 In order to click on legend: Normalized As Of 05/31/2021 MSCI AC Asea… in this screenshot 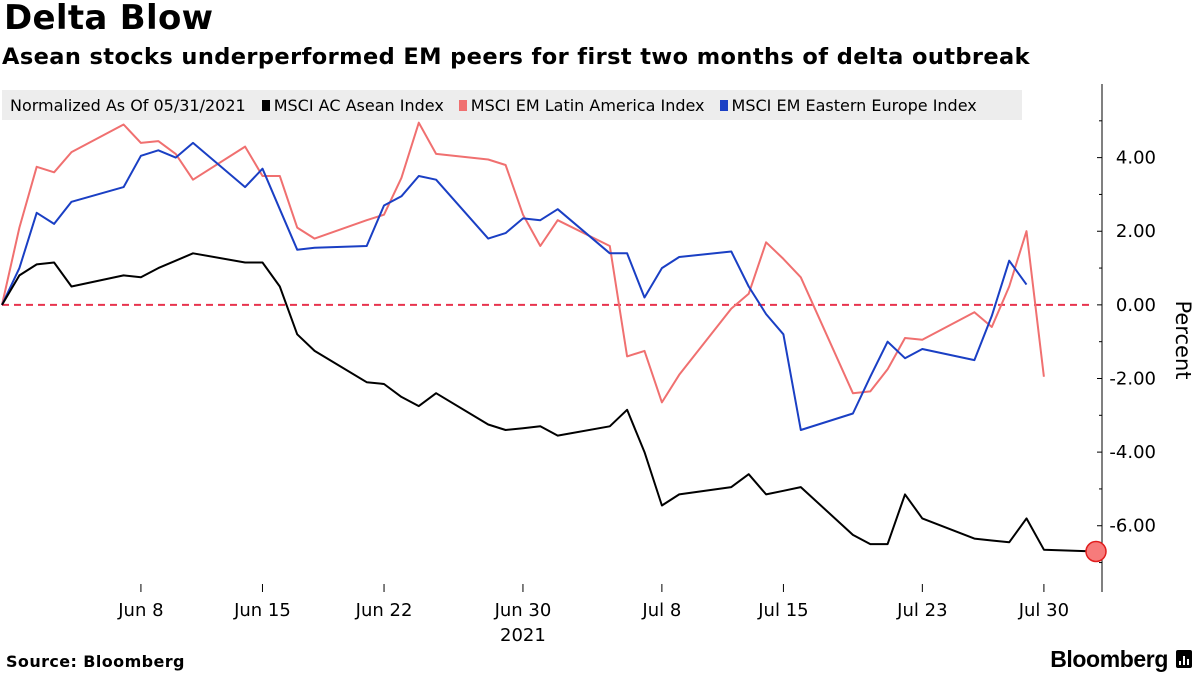, I will do `click(512, 105)`.